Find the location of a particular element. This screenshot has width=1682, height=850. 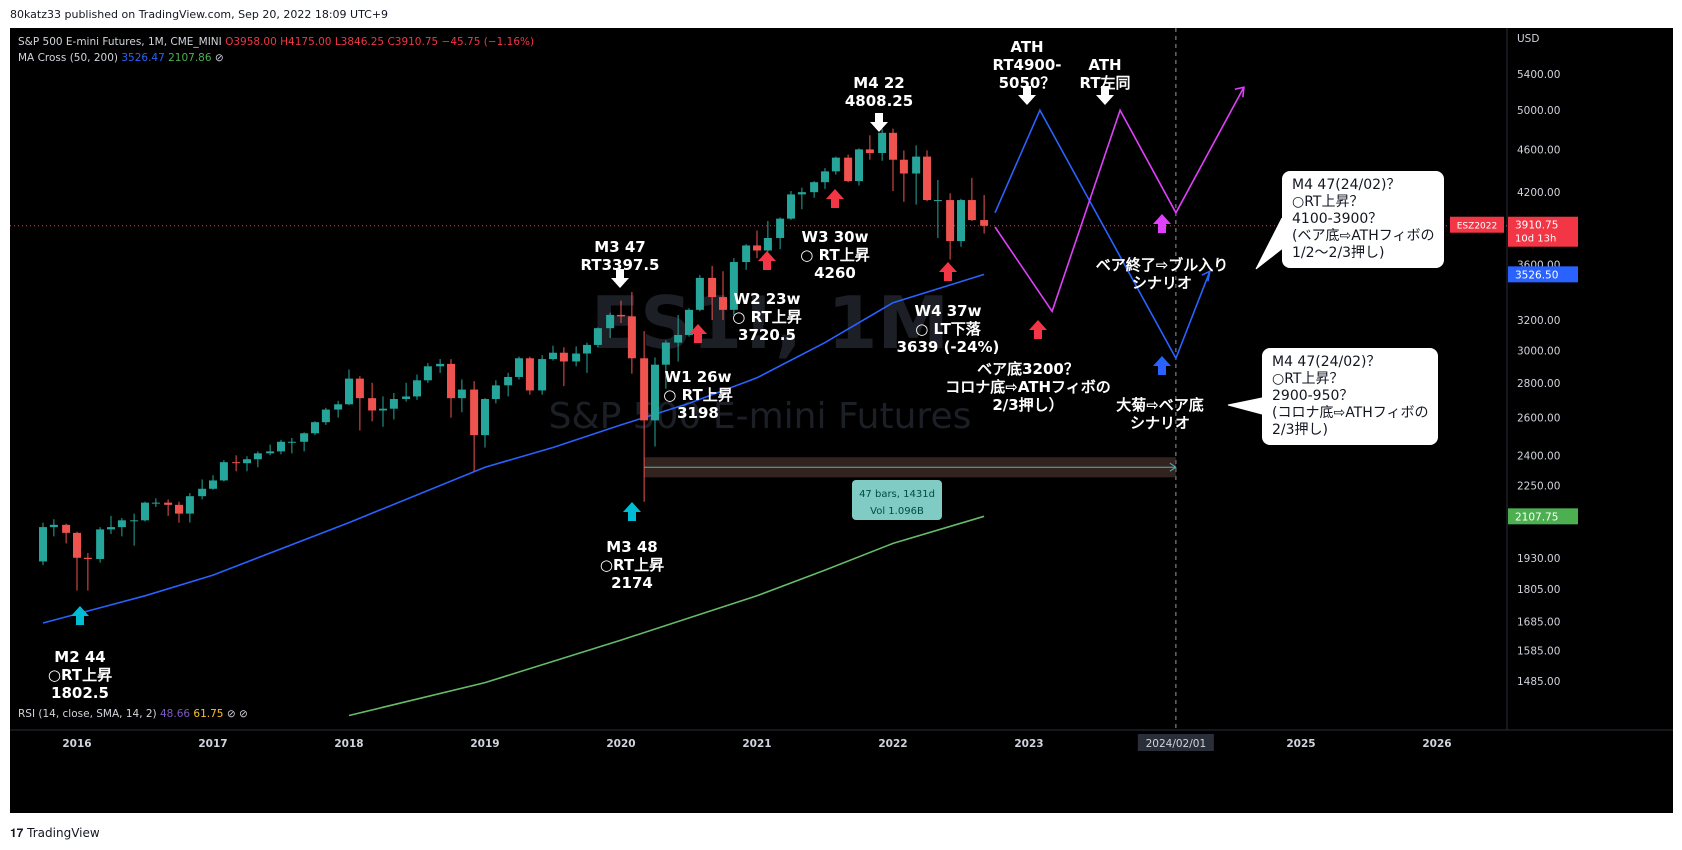

ohlc-low: L3846.25 is located at coordinates (359, 42).